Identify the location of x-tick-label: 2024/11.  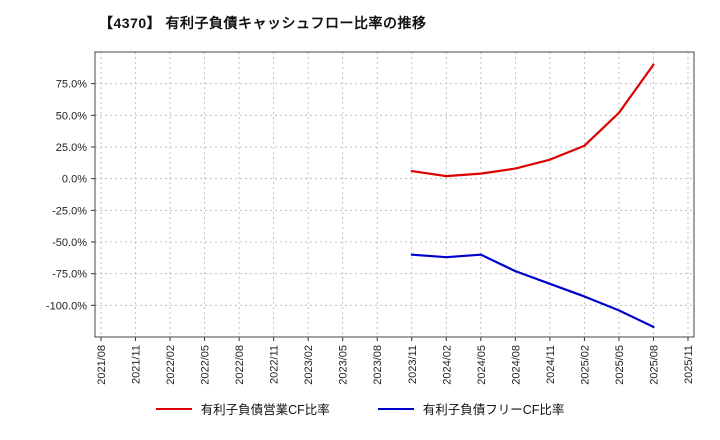
(551, 364).